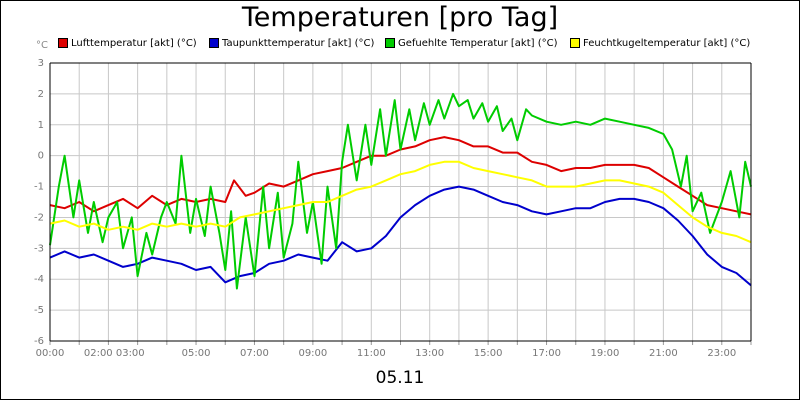 The image size is (800, 400). Describe the element at coordinates (390, 43) in the screenshot. I see `legend-swatch-green` at that location.